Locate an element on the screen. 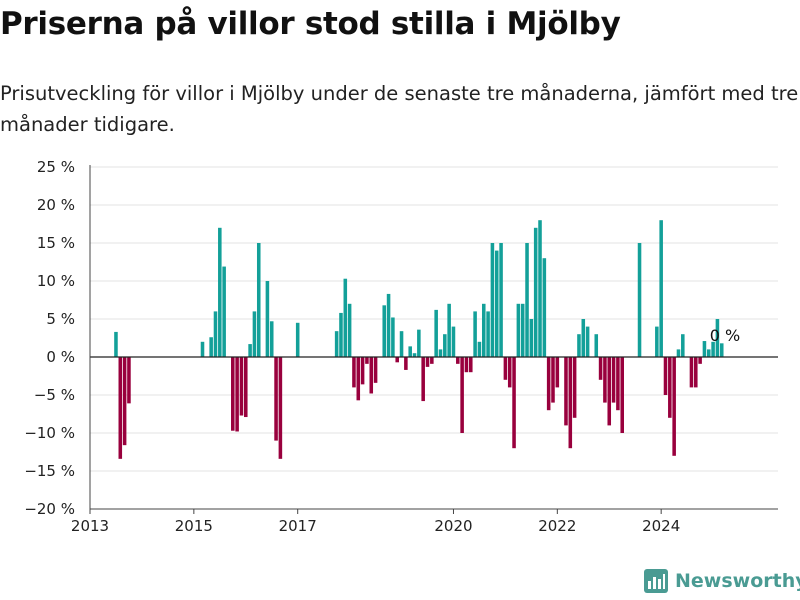 This screenshot has height=600, width=800. end-value-label: 0 % is located at coordinates (725, 335).